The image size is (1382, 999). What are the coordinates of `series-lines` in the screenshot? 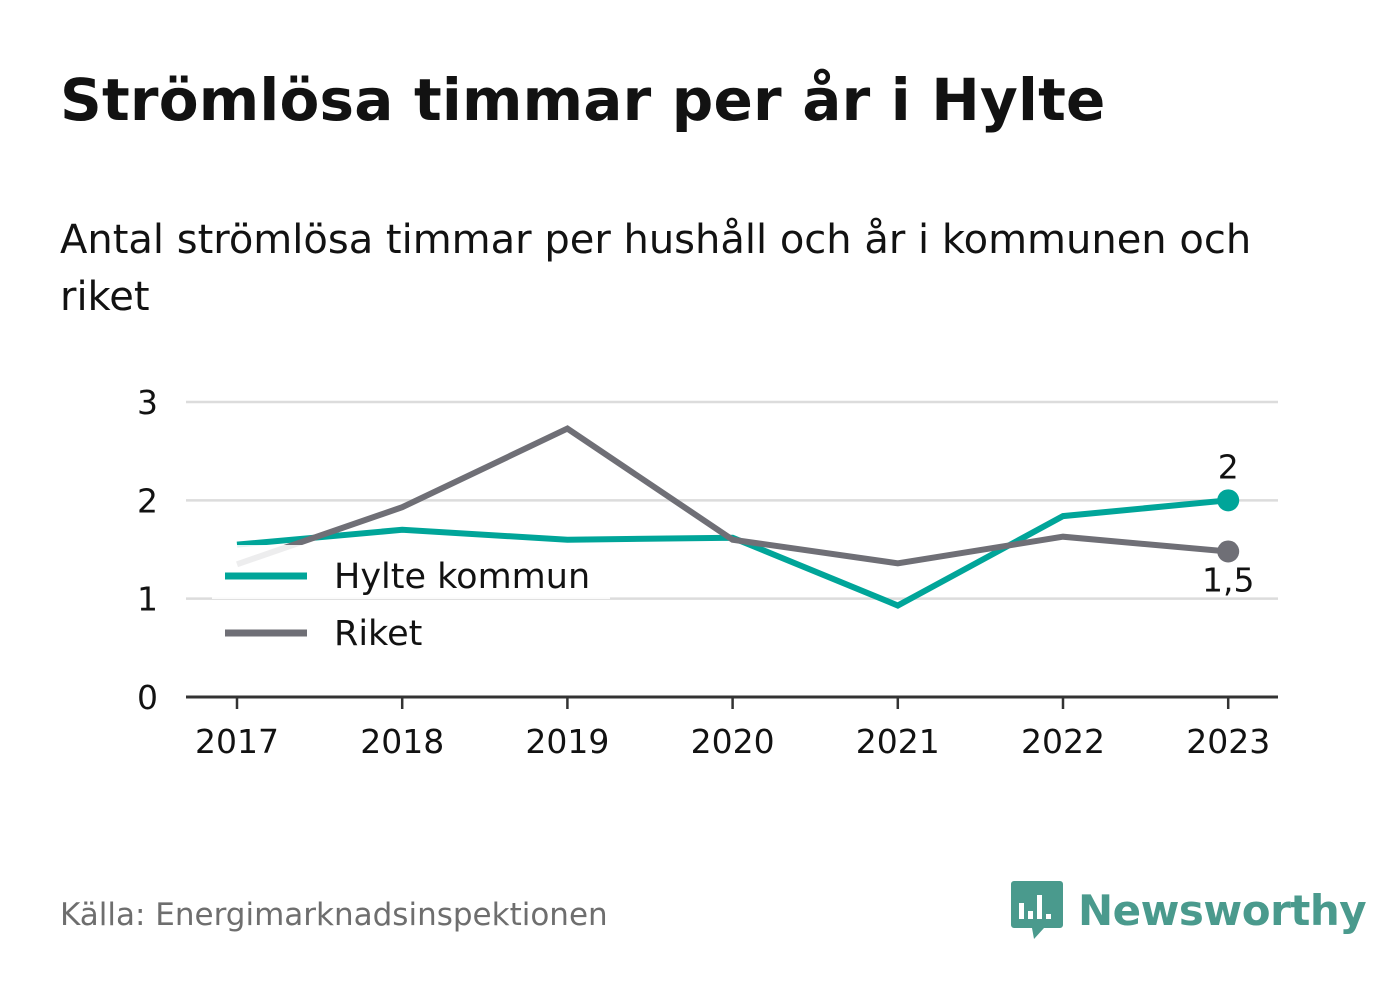 It's located at (738, 517).